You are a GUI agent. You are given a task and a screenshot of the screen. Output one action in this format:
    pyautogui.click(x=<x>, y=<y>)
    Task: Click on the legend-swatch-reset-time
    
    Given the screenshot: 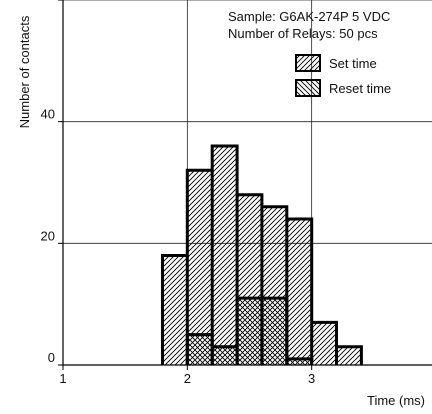 What is the action you would take?
    pyautogui.click(x=308, y=88)
    